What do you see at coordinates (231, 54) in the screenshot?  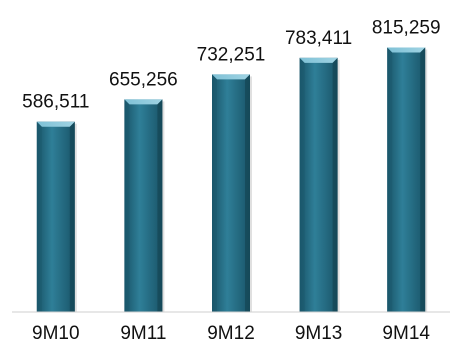 I see `data-label-9M12: 732,251` at bounding box center [231, 54].